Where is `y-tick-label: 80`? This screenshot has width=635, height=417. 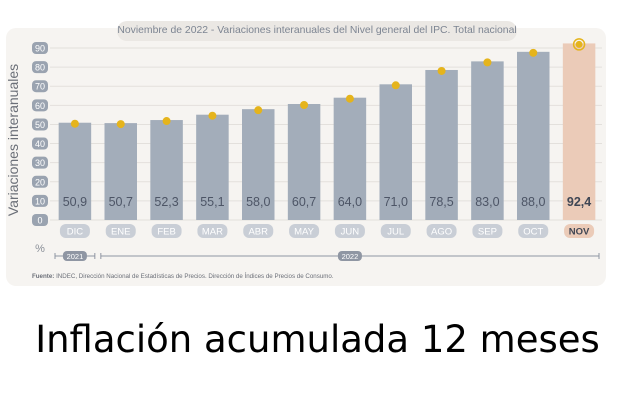
y-tick-label: 80 is located at coordinates (40, 68).